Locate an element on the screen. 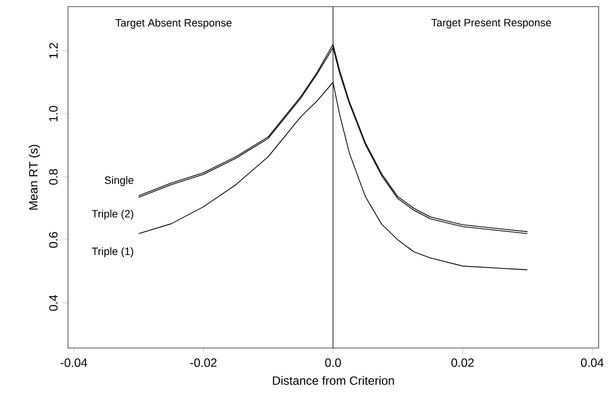 This screenshot has height=406, width=616. y-tick-label: 0.6 is located at coordinates (53, 240).